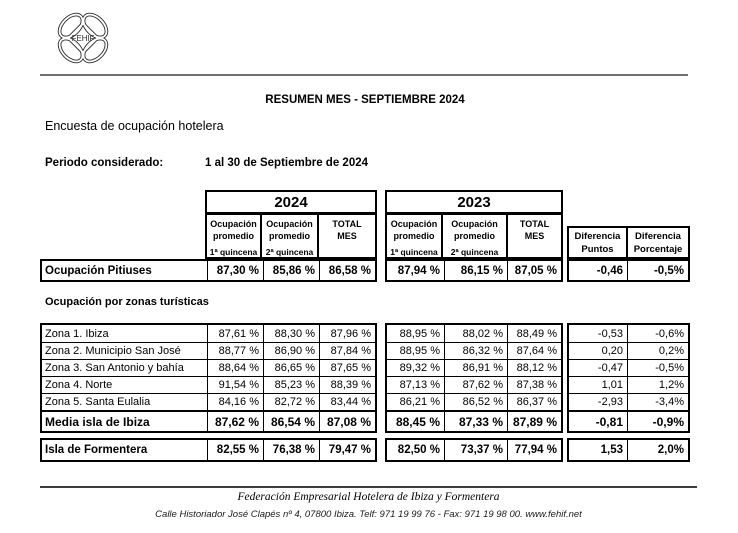  Describe the element at coordinates (657, 368) in the screenshot. I see `value-cell: -0,5%` at that location.